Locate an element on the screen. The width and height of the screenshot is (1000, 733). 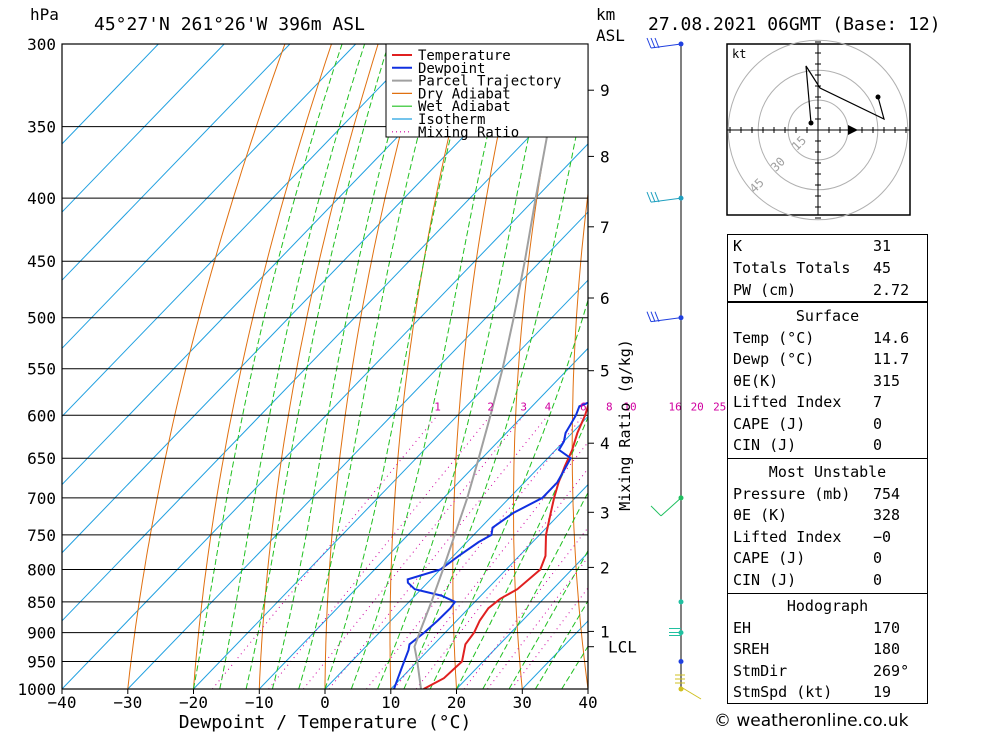
km-tick-label: 3 is located at coordinates (605, 512).